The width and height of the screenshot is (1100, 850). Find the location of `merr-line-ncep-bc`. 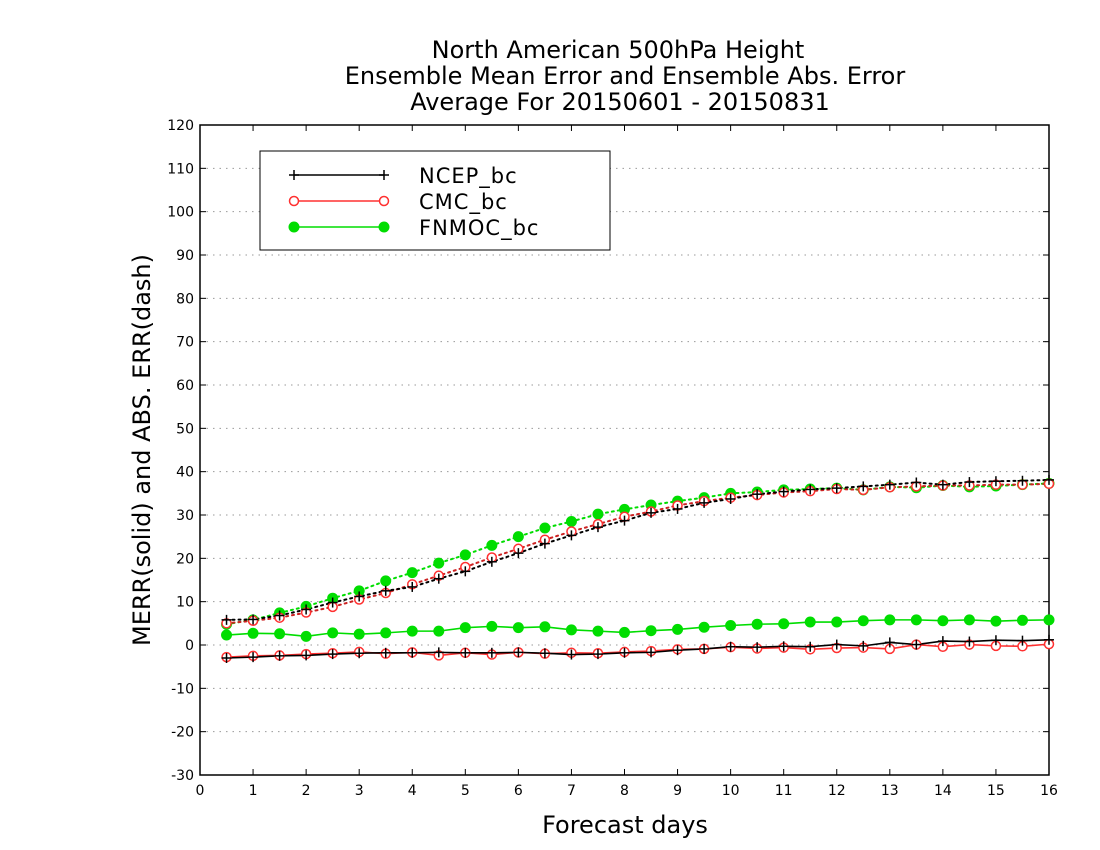

merr-line-ncep-bc is located at coordinates (638, 649).